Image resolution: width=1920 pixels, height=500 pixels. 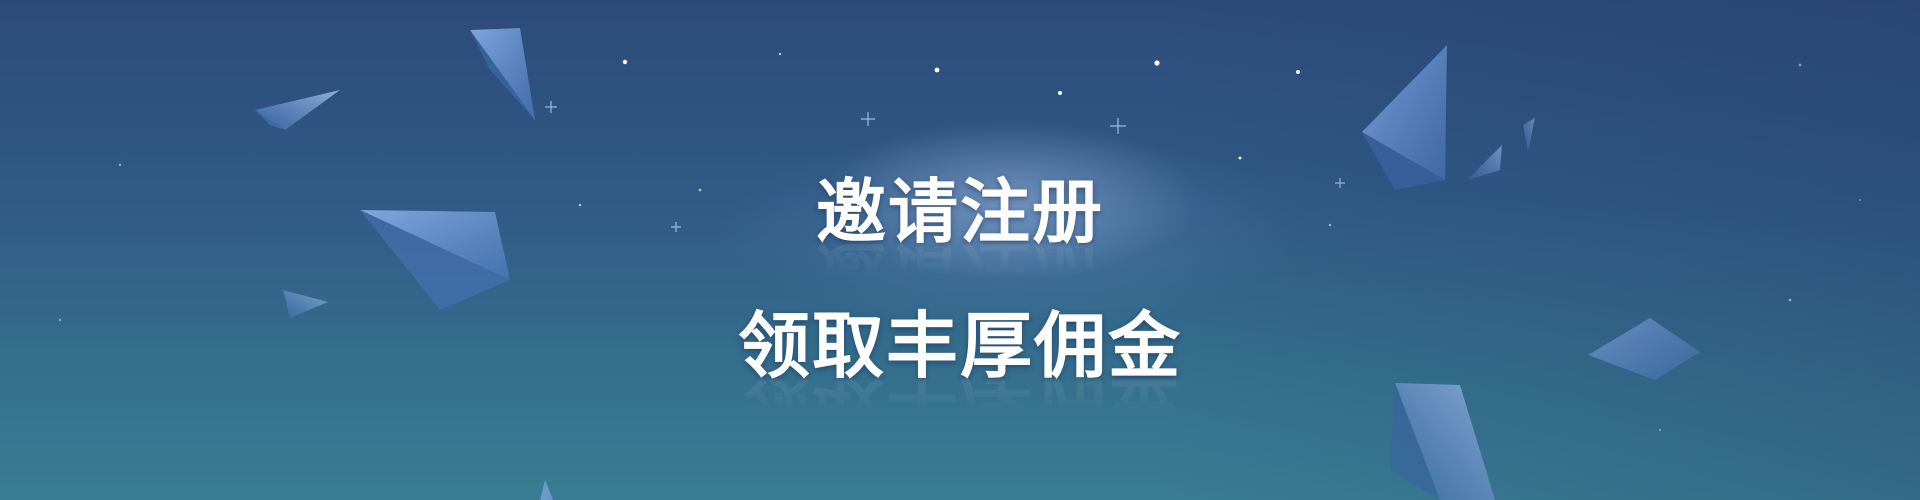 What do you see at coordinates (959, 346) in the screenshot?
I see `banner-subtitle: 领取丰厚佣金` at bounding box center [959, 346].